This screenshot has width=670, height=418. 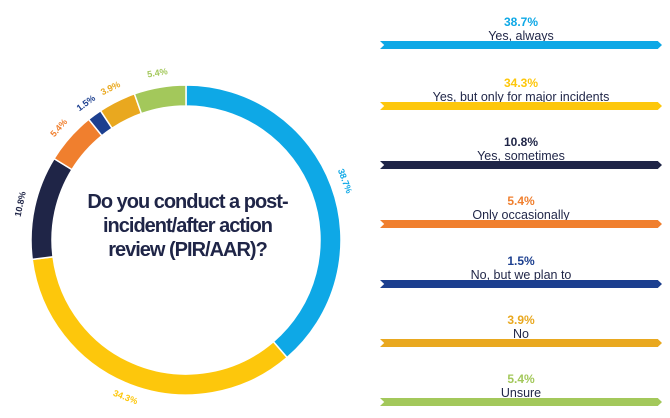 I want to click on legend-percent: 3.9%, so click(x=521, y=320).